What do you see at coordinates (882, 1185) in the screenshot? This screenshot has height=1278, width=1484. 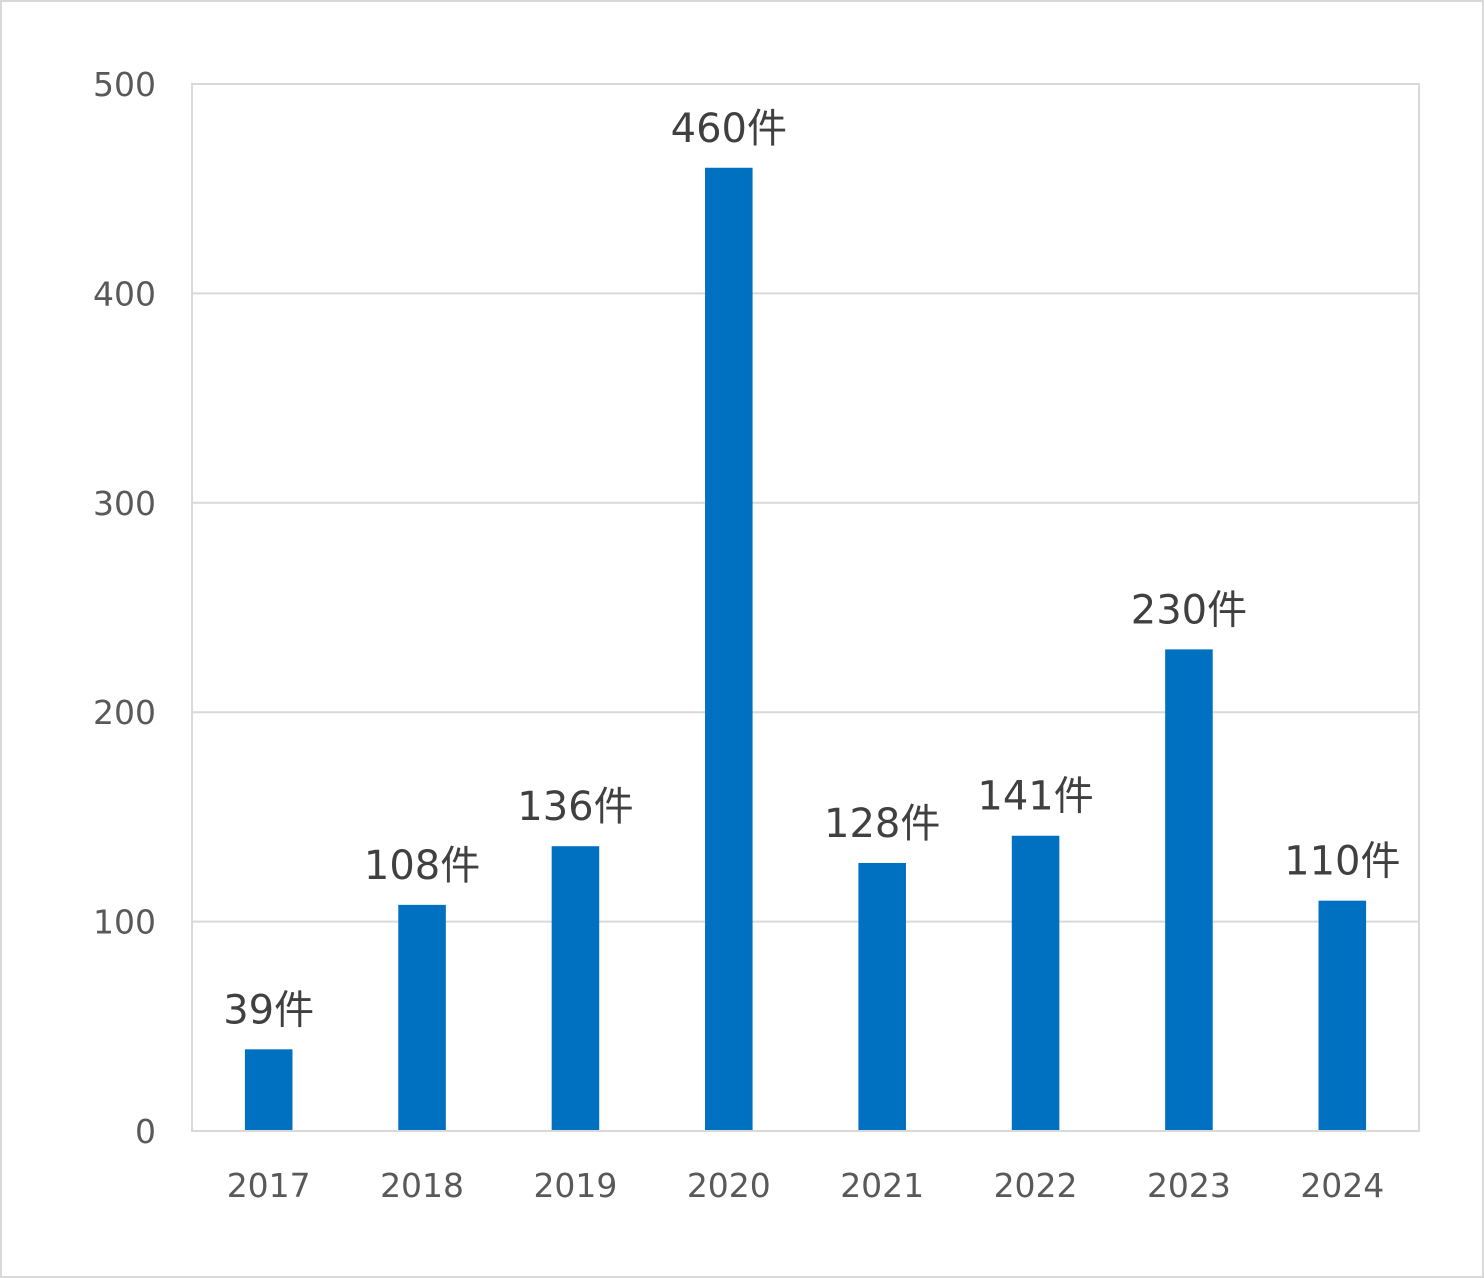 I see `x-tick-label-2021: 2021` at bounding box center [882, 1185].